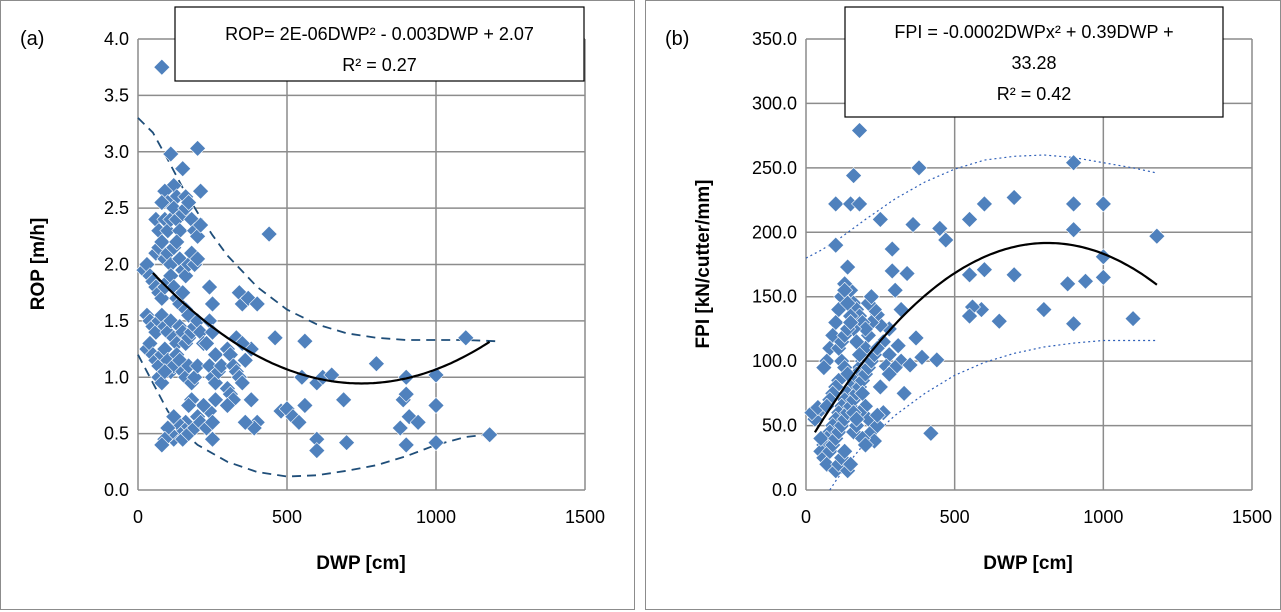  I want to click on y-tick-label: 100.0, so click(774, 361).